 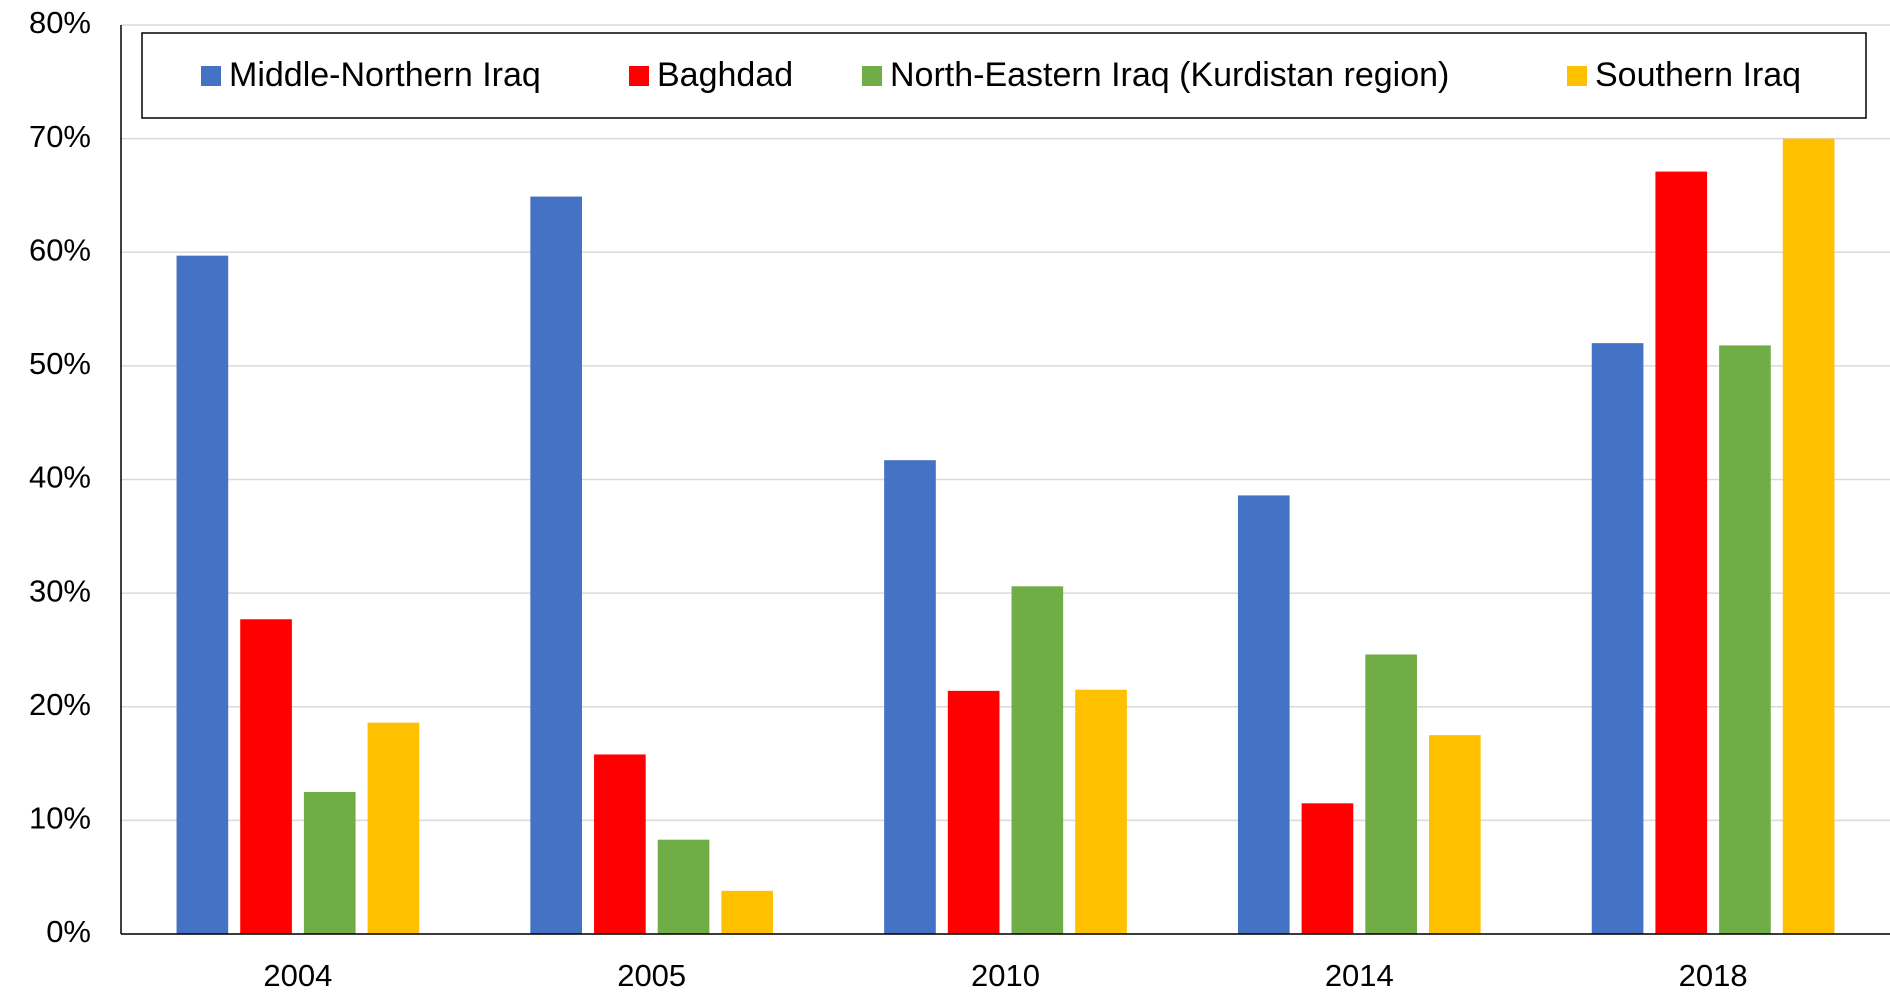 I want to click on y-tick-label: 30%, so click(x=60, y=590).